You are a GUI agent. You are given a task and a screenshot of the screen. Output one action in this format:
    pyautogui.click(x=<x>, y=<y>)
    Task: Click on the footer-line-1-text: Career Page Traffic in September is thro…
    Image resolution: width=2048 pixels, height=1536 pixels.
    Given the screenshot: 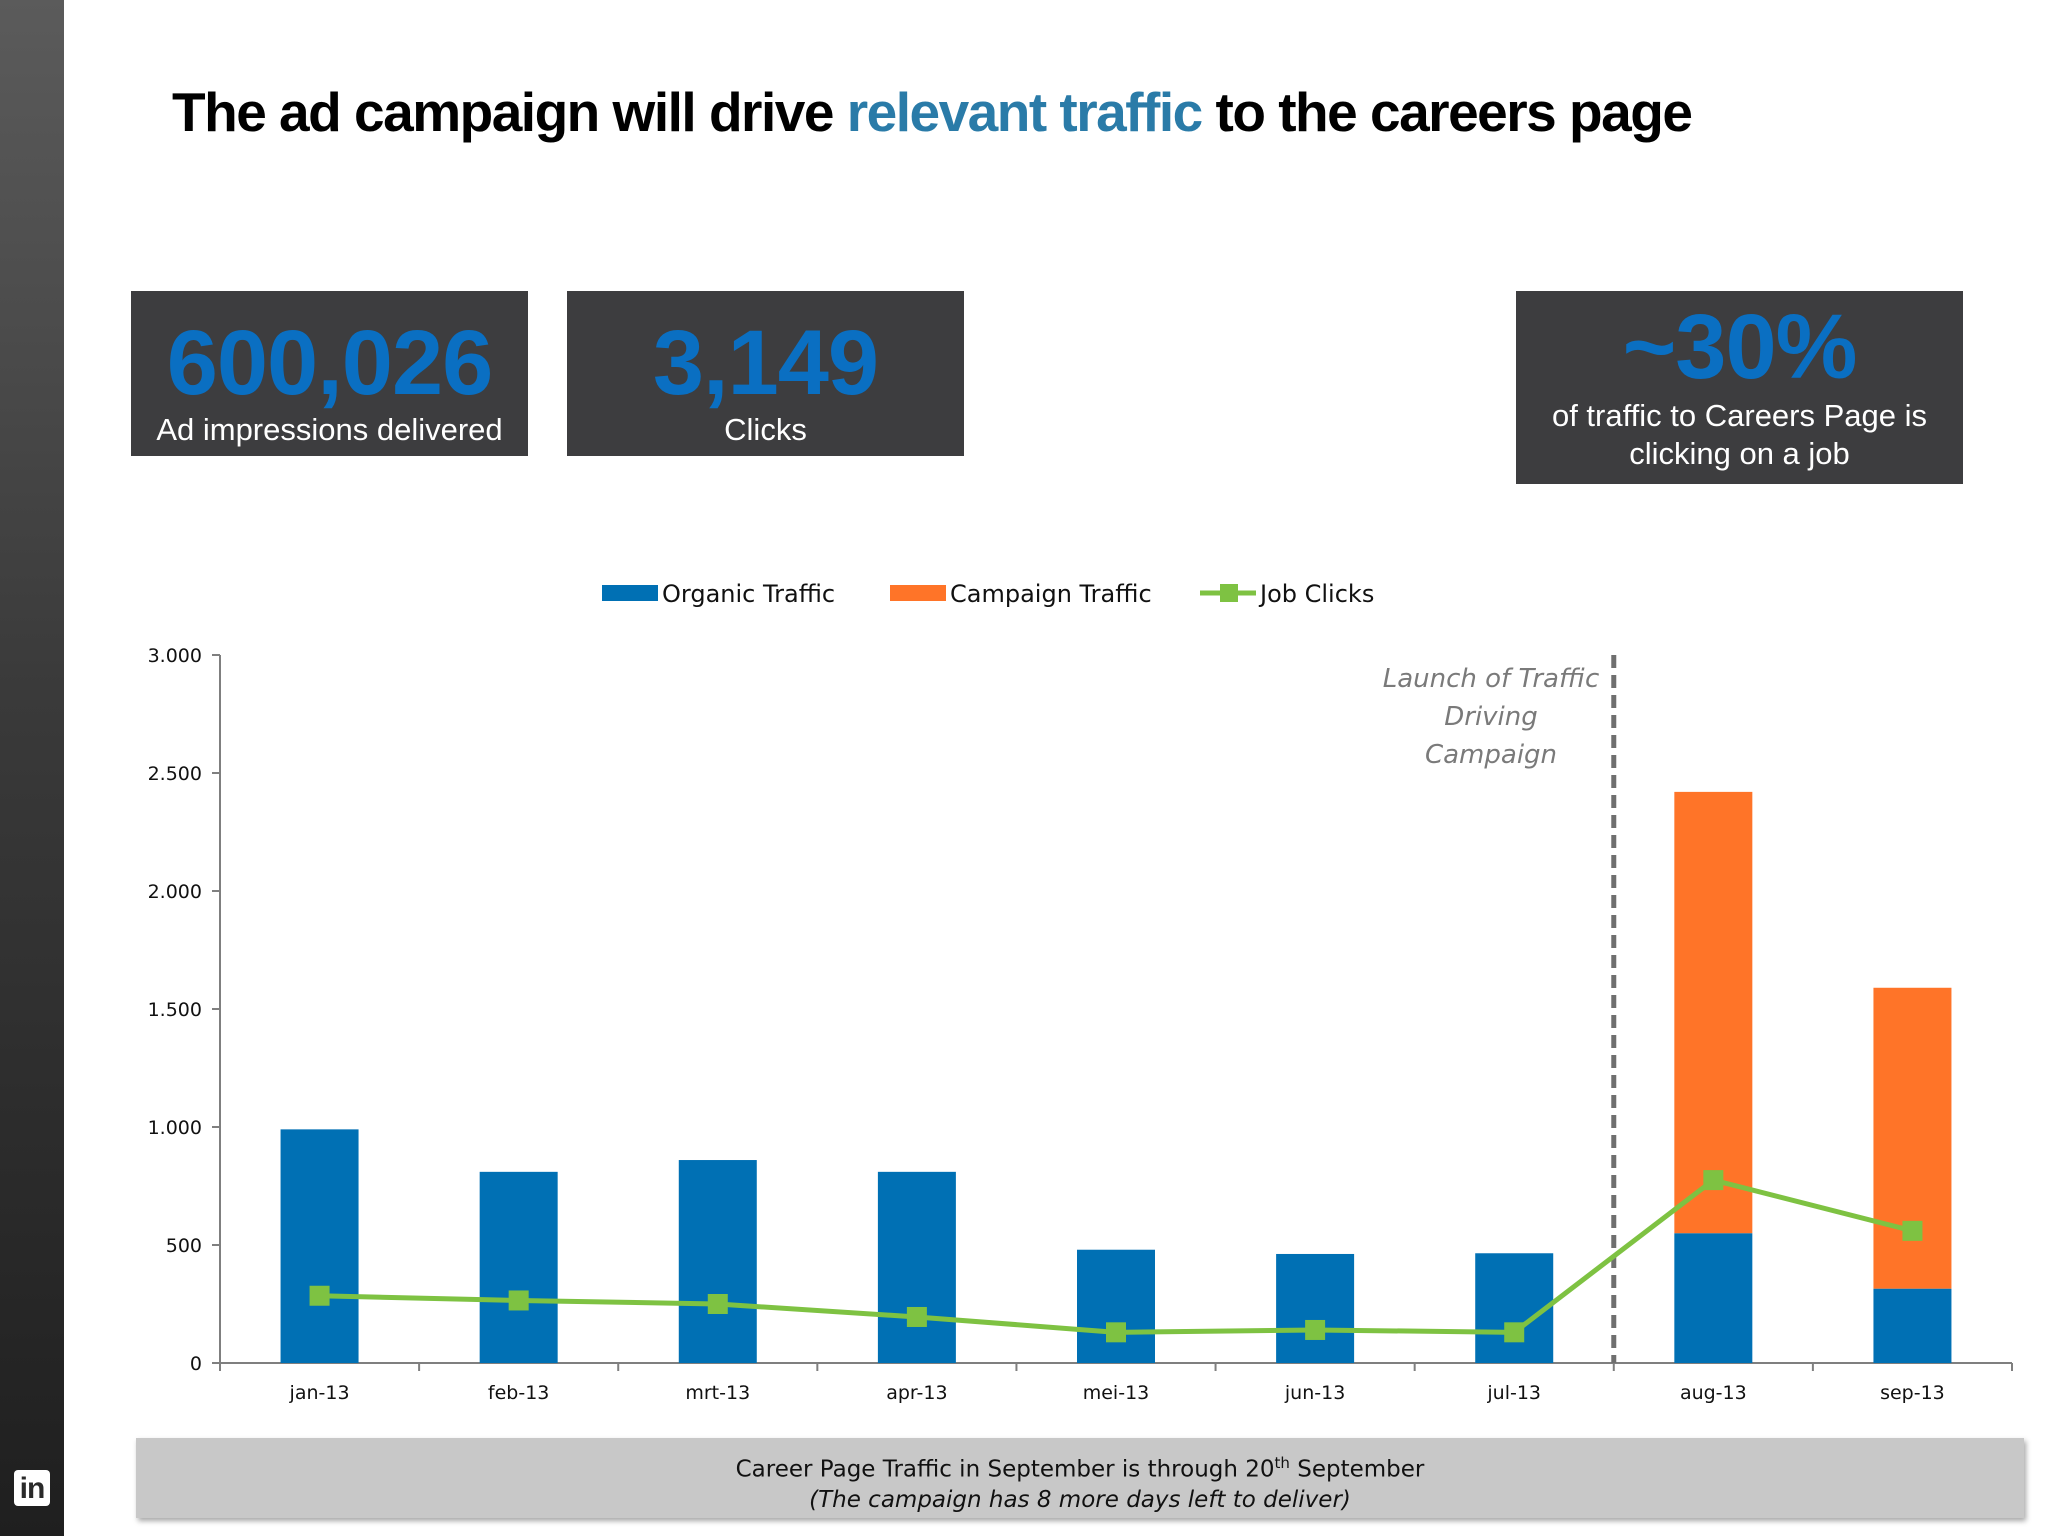 What is the action you would take?
    pyautogui.click(x=1005, y=1469)
    